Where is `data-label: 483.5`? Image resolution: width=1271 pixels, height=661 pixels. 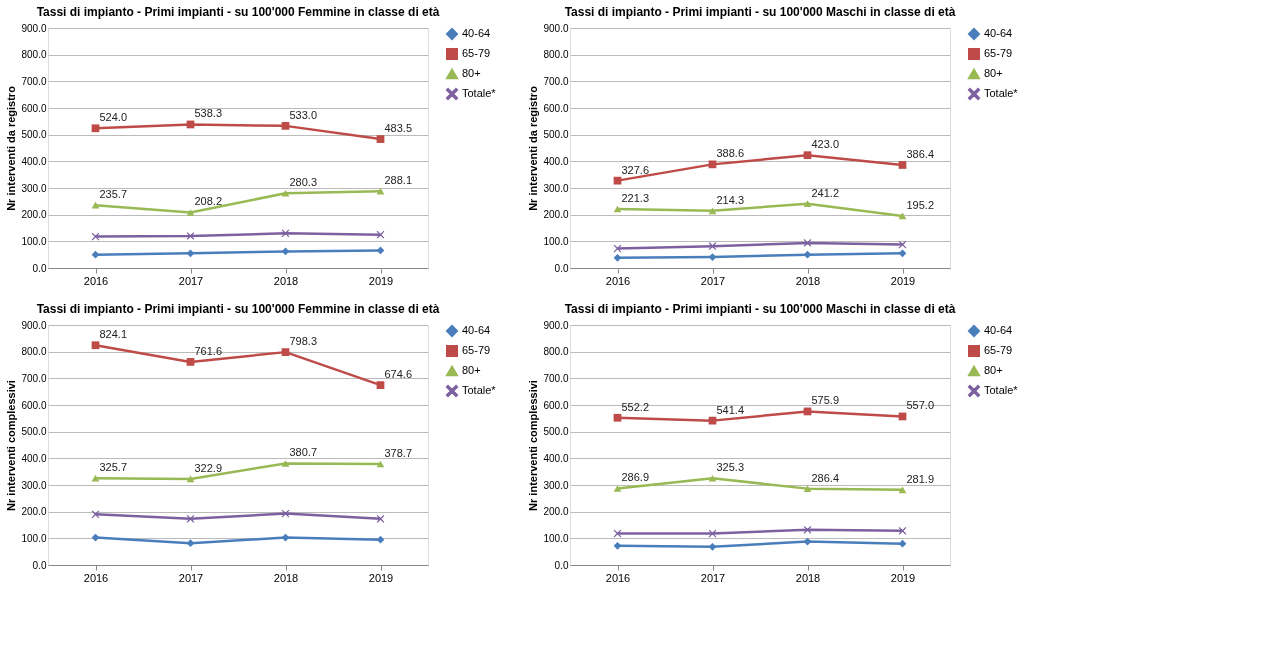 data-label: 483.5 is located at coordinates (398, 128).